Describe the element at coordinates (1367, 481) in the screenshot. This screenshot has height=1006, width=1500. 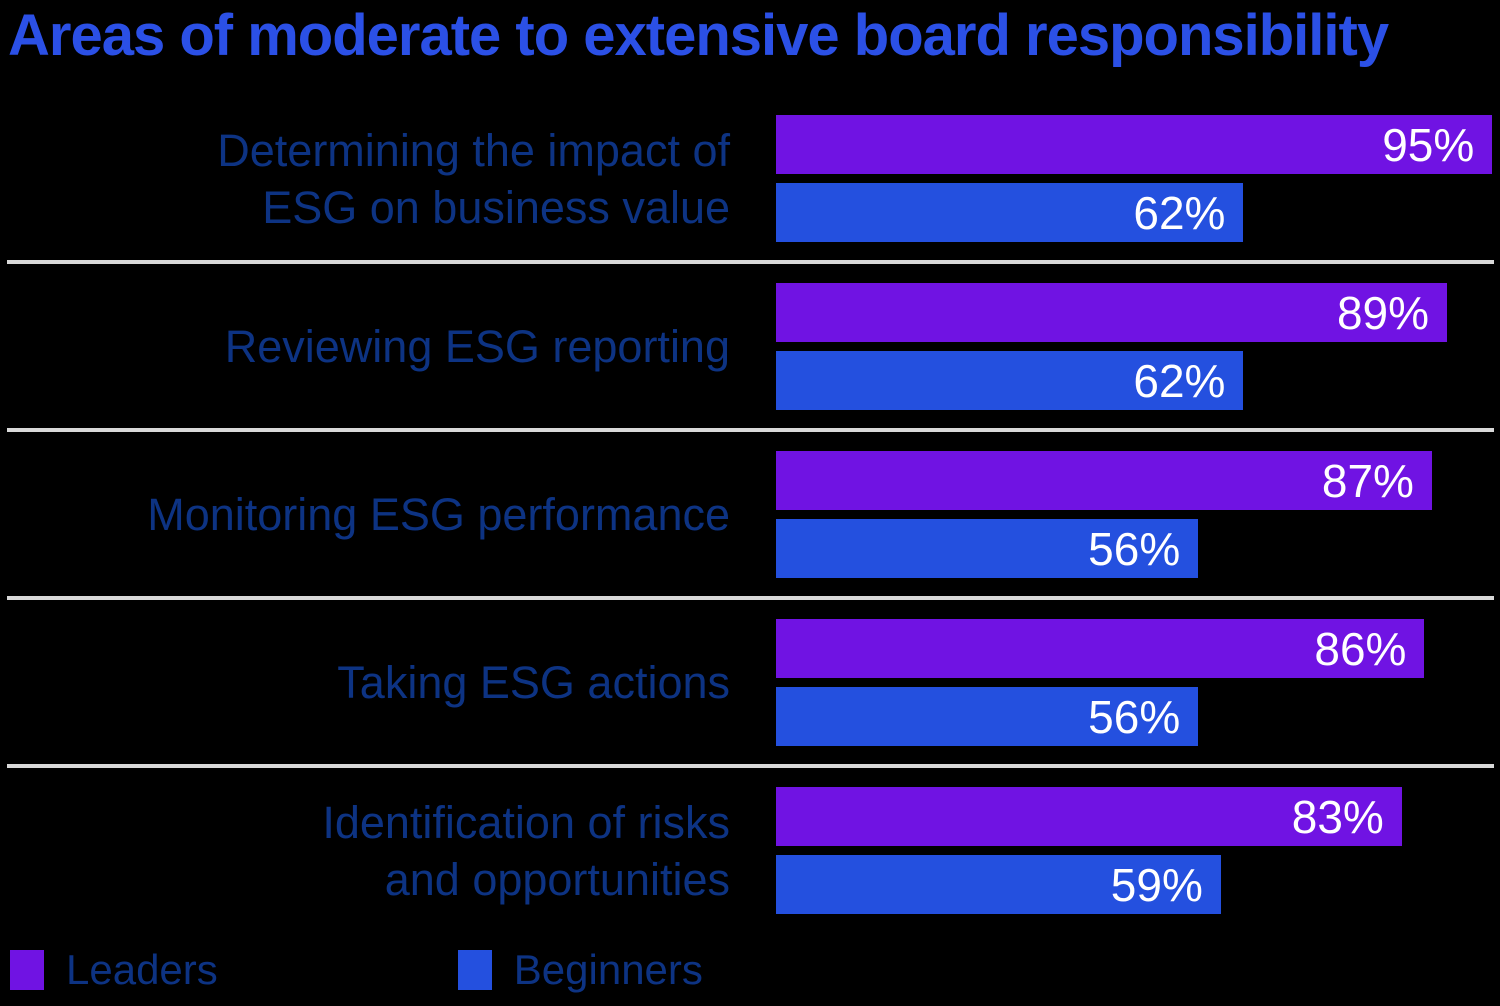
I see `value-label: 87%` at that location.